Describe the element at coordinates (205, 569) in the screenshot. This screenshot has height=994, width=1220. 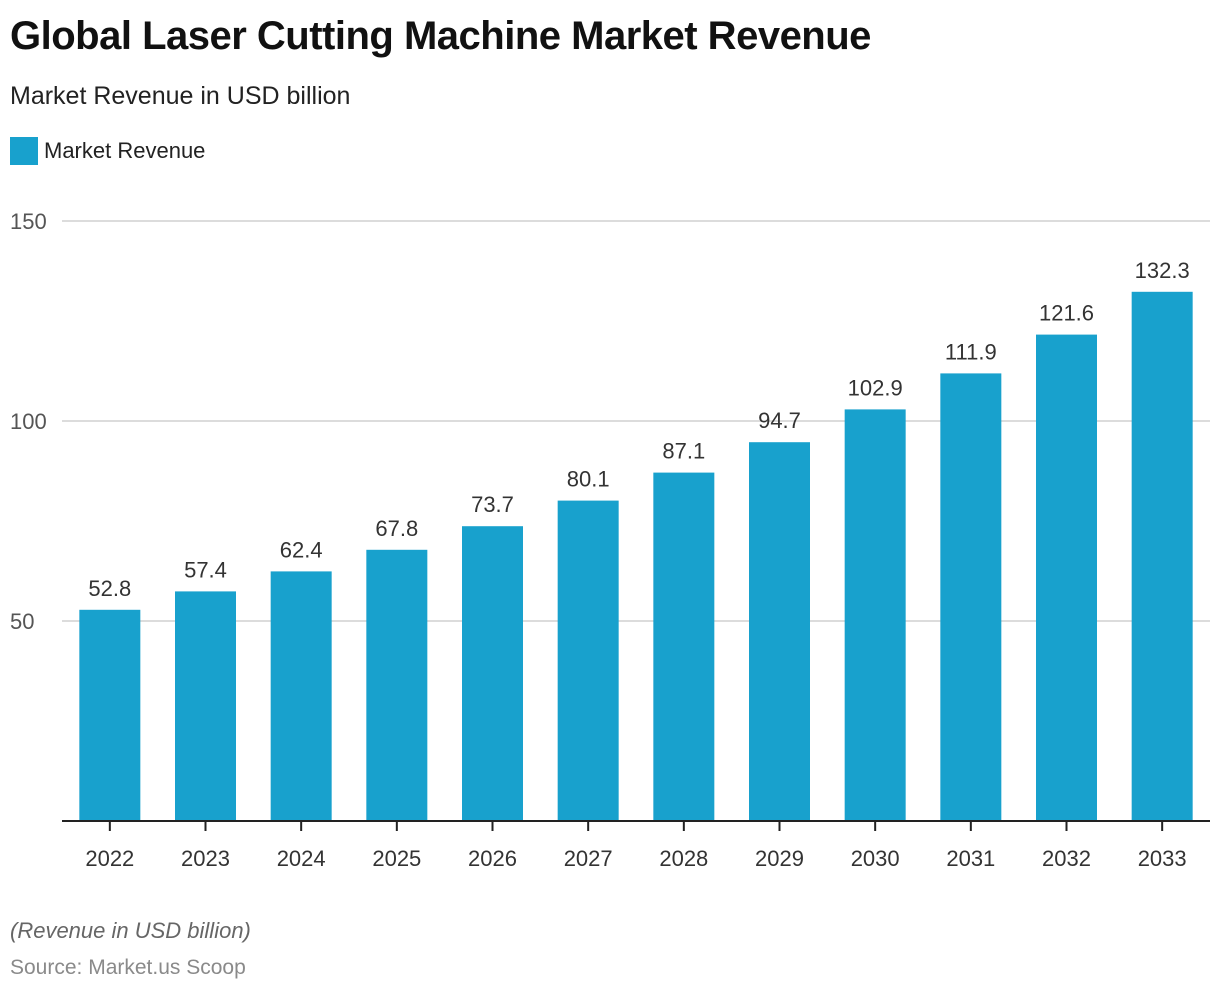
I see `data-label: 57.4` at that location.